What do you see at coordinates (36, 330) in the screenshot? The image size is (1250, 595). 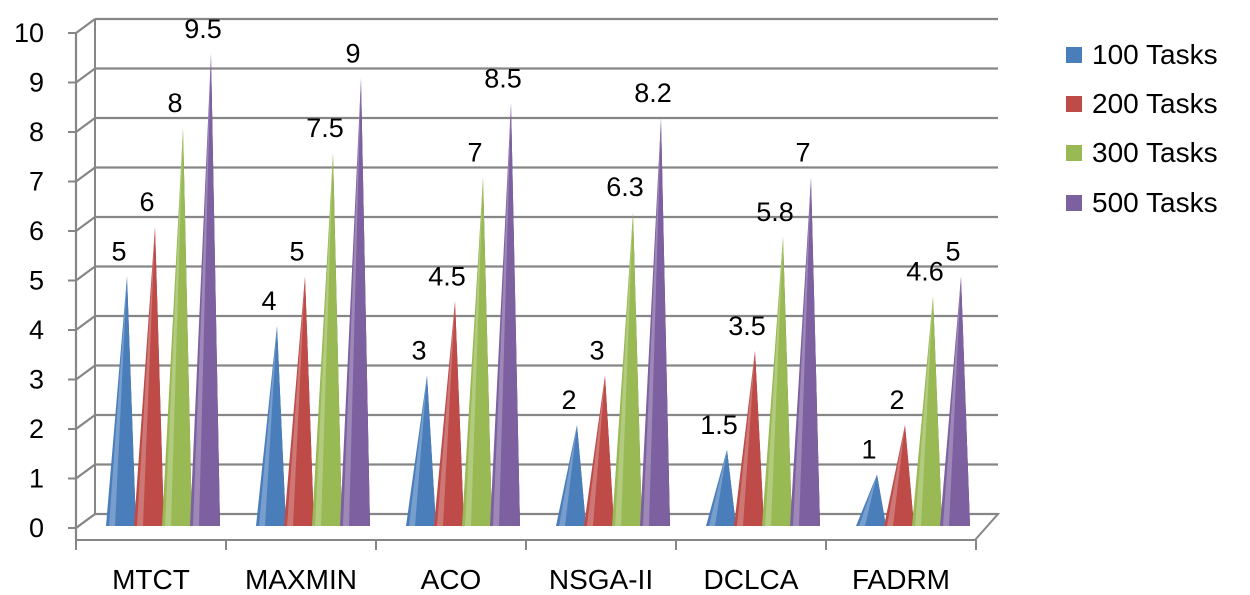 I see `y-tick-label: 4` at bounding box center [36, 330].